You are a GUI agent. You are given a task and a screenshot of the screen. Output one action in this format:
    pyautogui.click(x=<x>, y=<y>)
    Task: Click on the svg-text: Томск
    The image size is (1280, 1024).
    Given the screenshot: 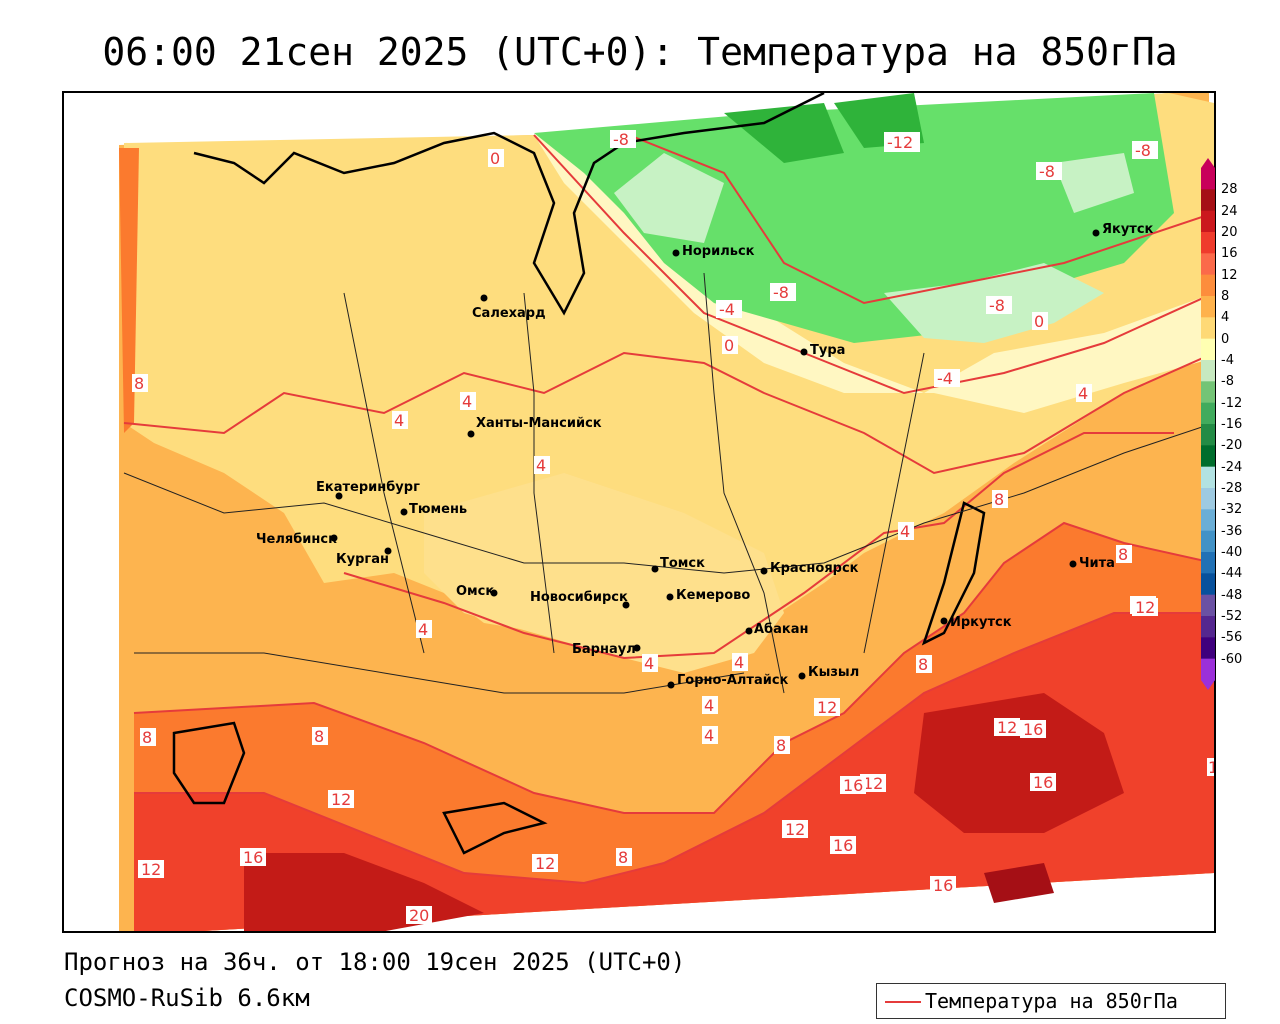 What is the action you would take?
    pyautogui.click(x=682, y=563)
    